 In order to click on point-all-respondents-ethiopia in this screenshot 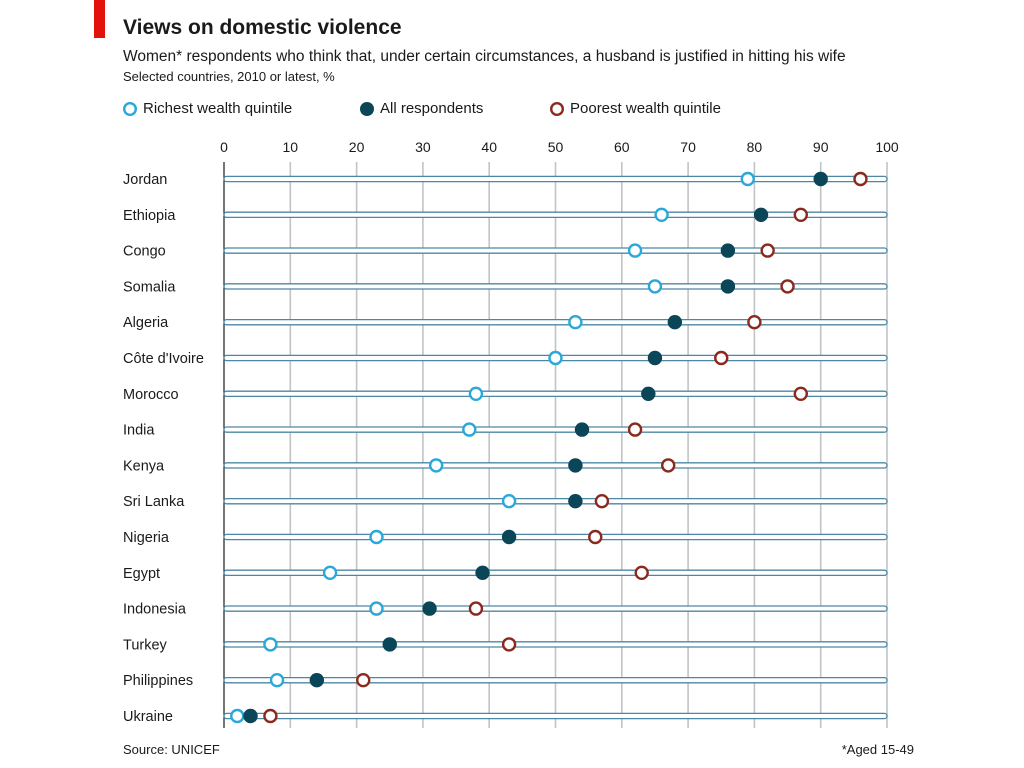, I will do `click(761, 214)`.